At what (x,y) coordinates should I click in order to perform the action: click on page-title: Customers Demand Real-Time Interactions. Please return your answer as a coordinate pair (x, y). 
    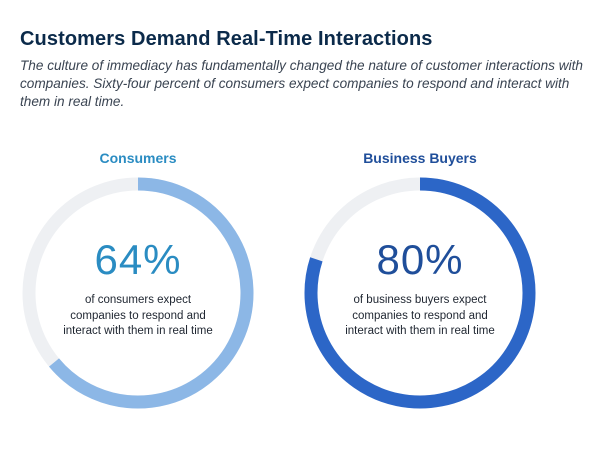
    Looking at the image, I should click on (226, 39).